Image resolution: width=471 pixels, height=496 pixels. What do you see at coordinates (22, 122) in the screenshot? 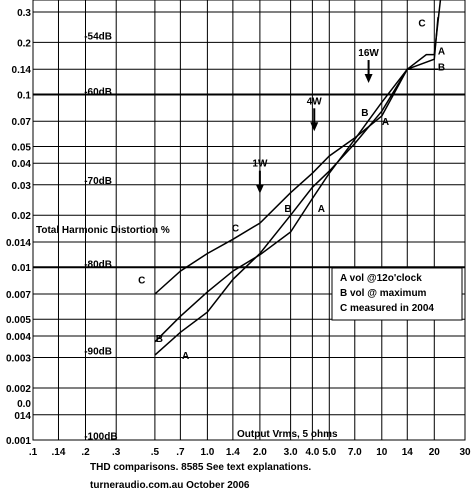
I see `y-tick-label: 0.07` at bounding box center [22, 122].